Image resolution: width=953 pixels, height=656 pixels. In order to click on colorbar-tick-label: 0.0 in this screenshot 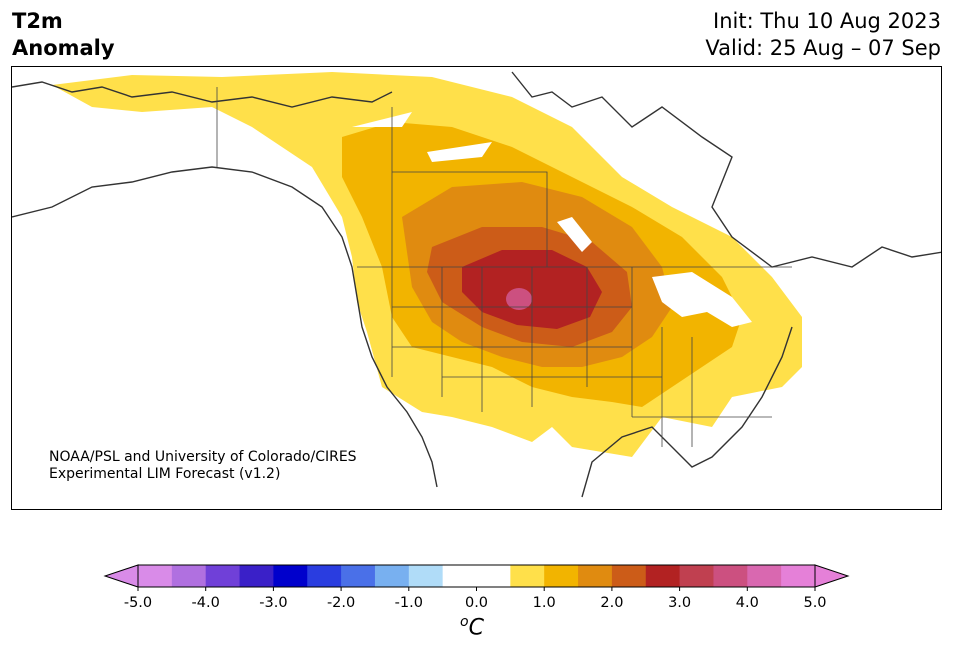, I will do `click(476, 603)`.